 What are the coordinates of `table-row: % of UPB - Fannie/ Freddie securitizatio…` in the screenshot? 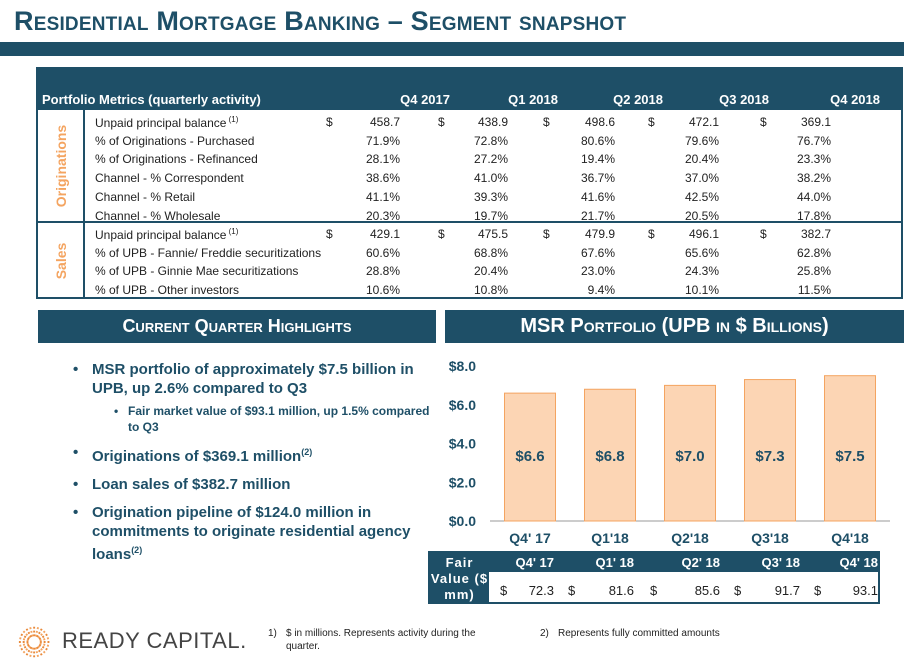 It's located at (494, 252).